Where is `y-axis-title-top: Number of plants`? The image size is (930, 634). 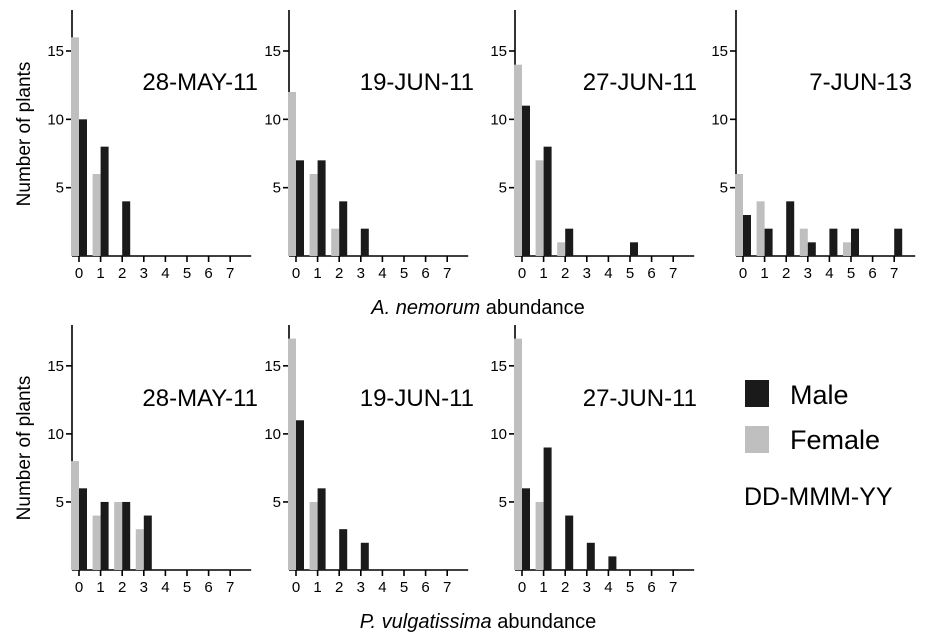
y-axis-title-top: Number of plants is located at coordinates (24, 134).